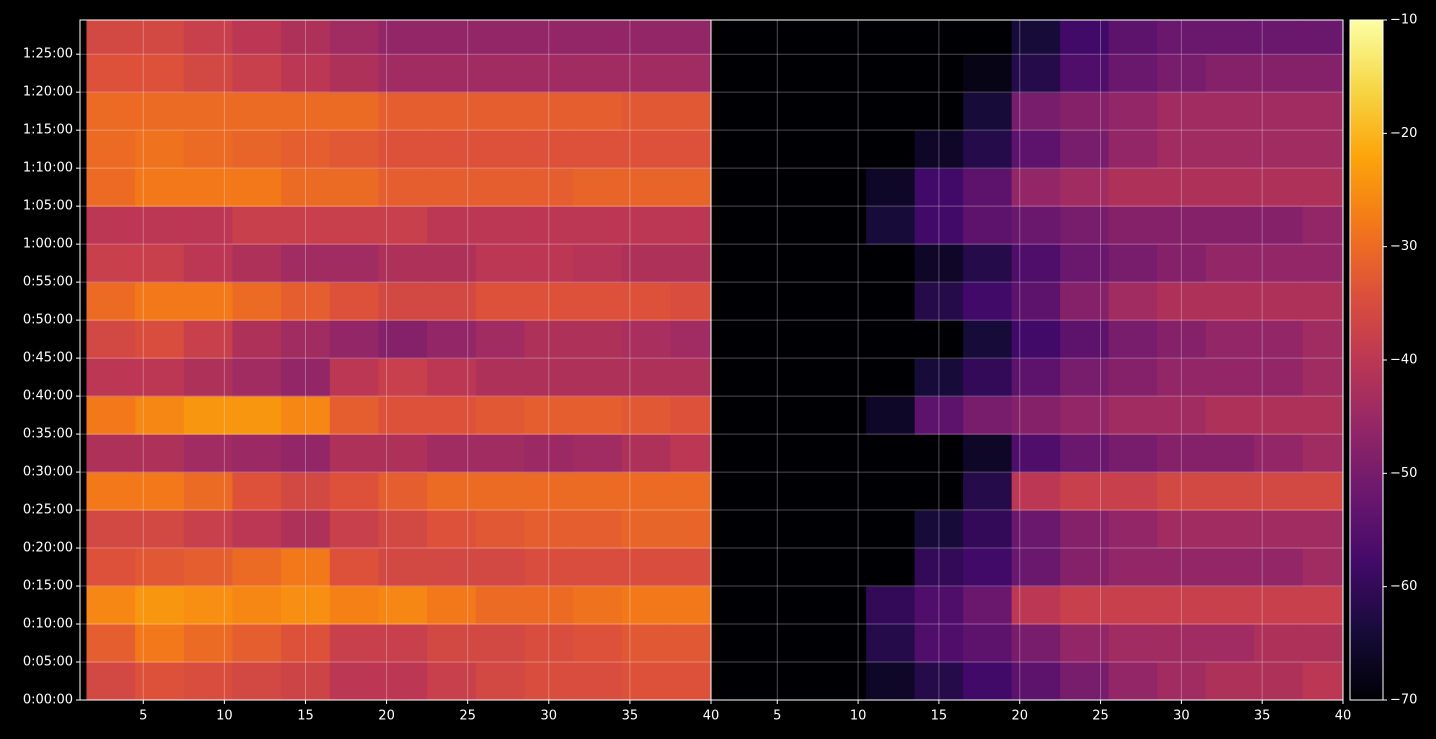  I want to click on colorbar-tick-label: −10, so click(1403, 20).